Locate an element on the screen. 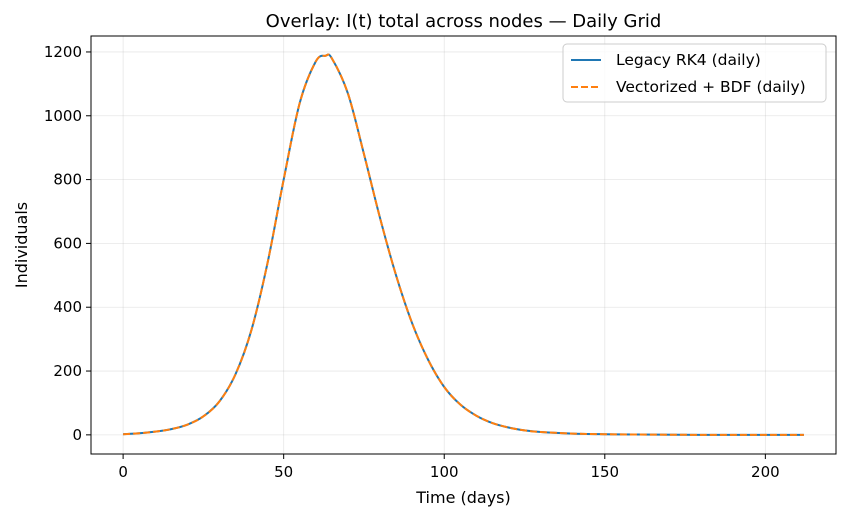  y-tick-label: 600 is located at coordinates (67, 243).